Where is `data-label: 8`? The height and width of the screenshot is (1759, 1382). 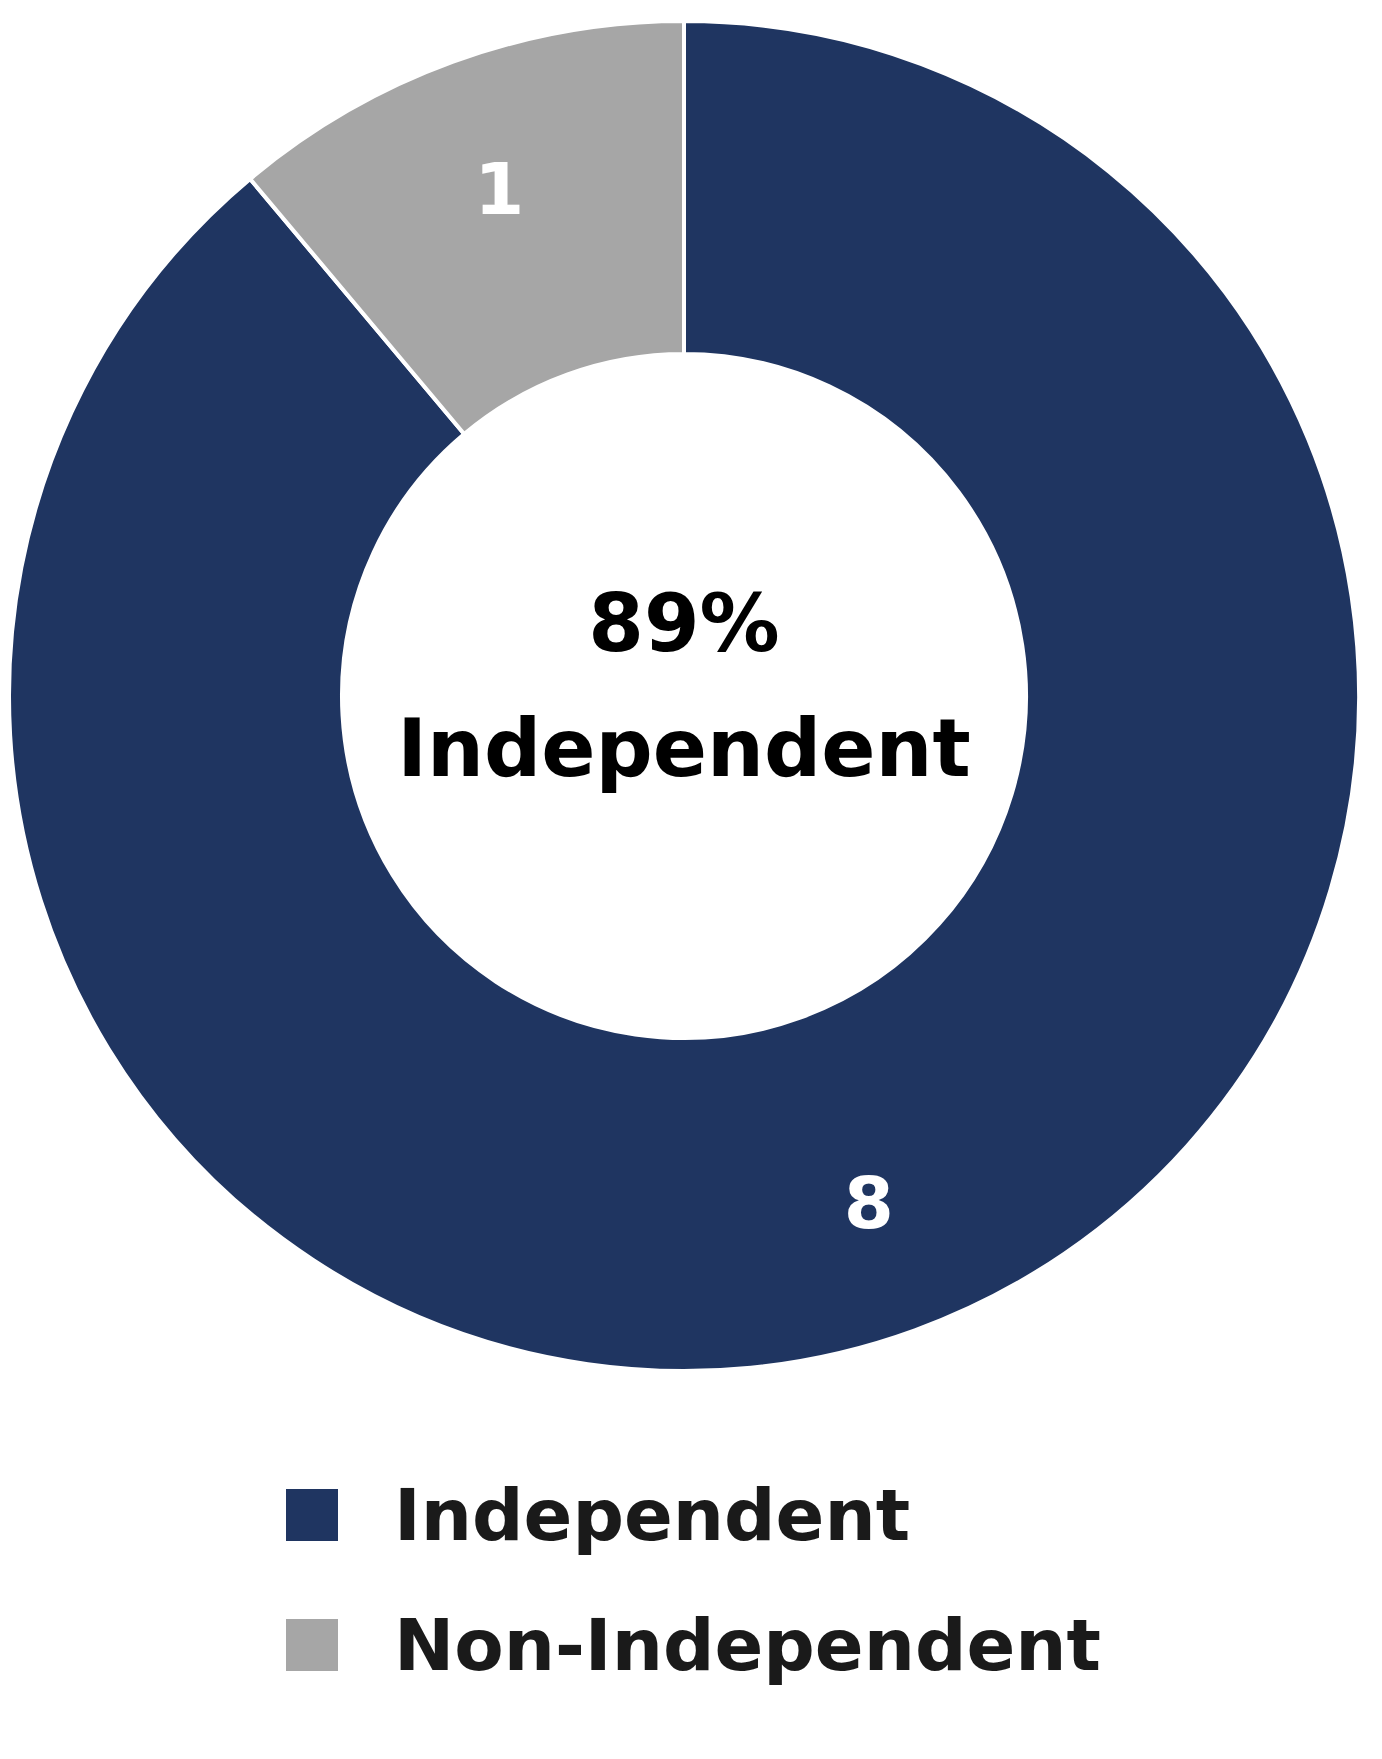 data-label: 8 is located at coordinates (868, 1203).